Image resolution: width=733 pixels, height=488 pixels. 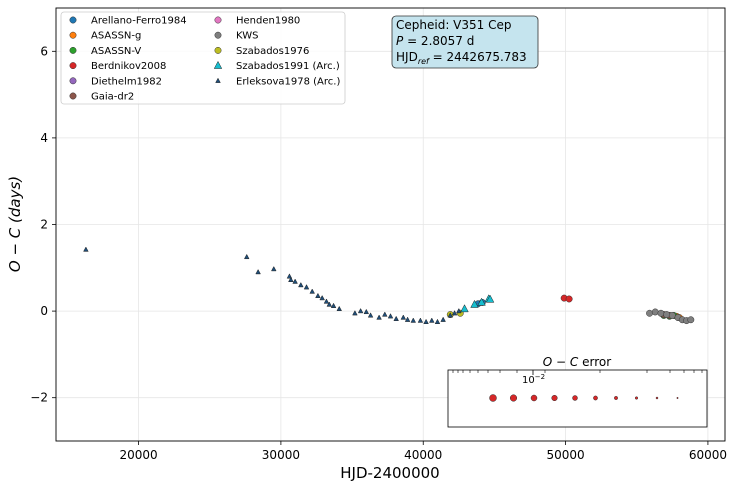 I want to click on legend-box, so click(x=203, y=58).